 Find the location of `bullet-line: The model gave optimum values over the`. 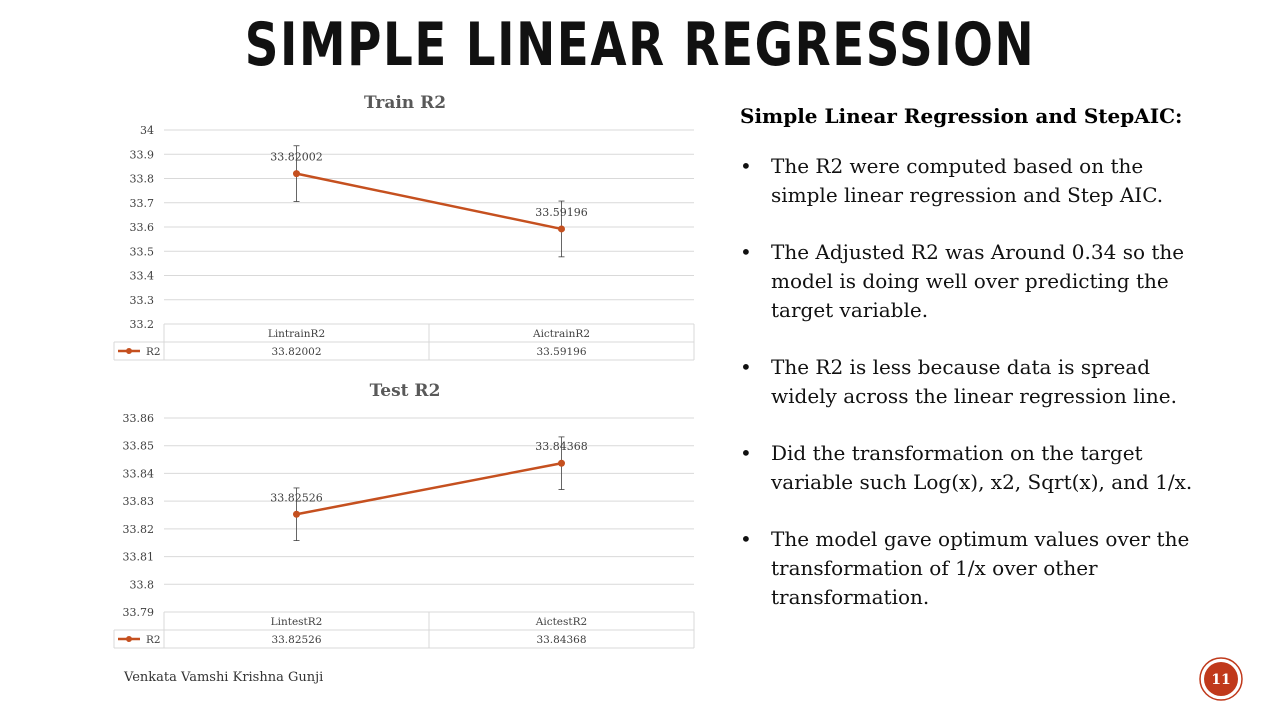

bullet-line: The model gave optimum values over the is located at coordinates (980, 539).